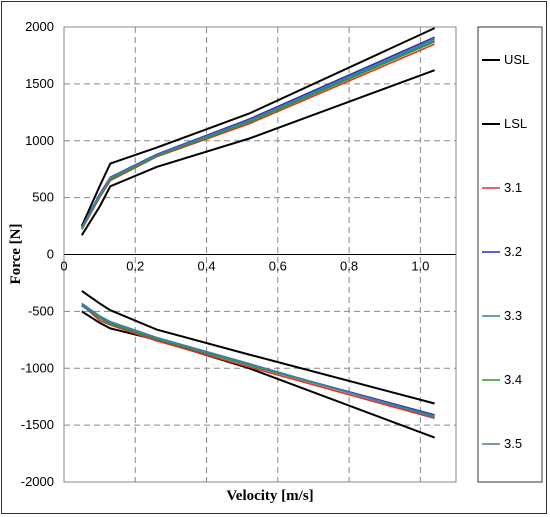  I want to click on series-line-3-5-compression, so click(258, 361).